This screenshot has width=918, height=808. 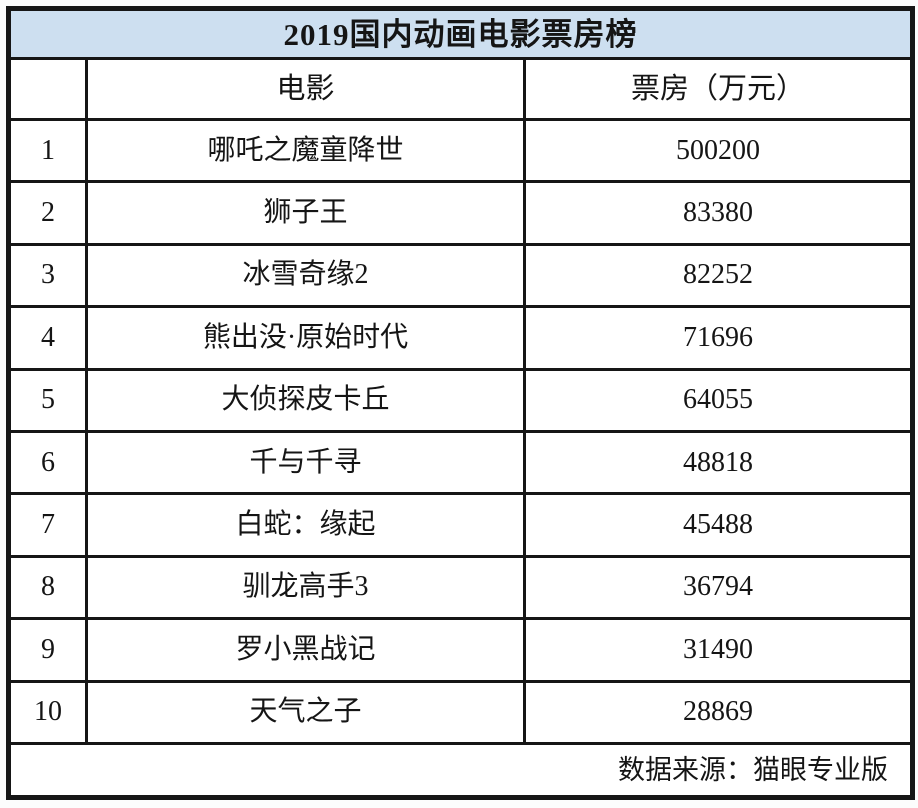 What do you see at coordinates (47, 525) in the screenshot?
I see `rank-cell: 7` at bounding box center [47, 525].